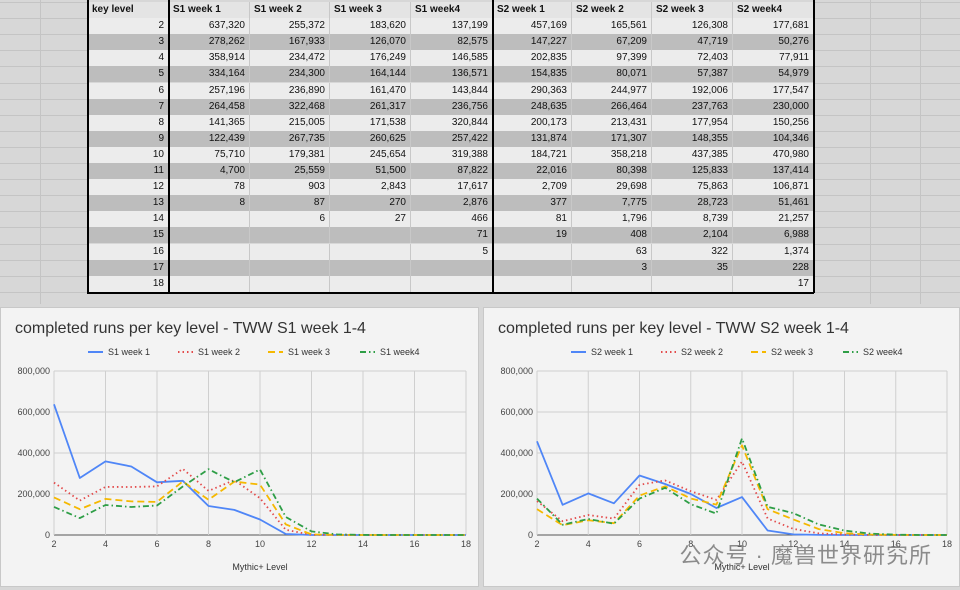  What do you see at coordinates (370, 154) in the screenshot?
I see `table-cell: 245,654` at bounding box center [370, 154].